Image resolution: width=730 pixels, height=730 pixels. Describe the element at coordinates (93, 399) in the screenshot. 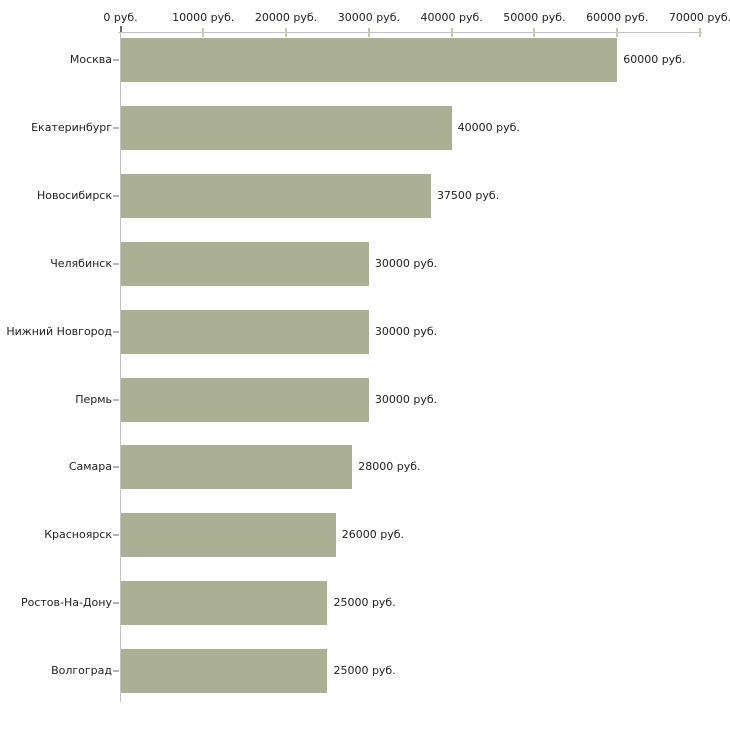

I see `category-label: Пермь` at that location.